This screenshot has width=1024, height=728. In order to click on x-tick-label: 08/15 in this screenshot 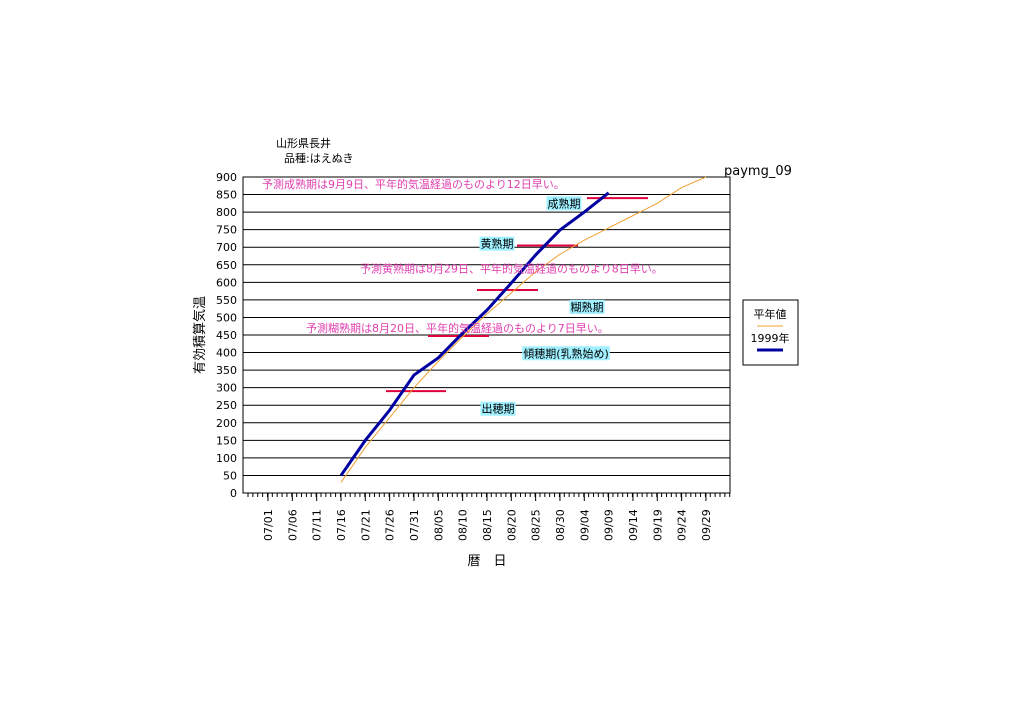, I will do `click(487, 525)`.